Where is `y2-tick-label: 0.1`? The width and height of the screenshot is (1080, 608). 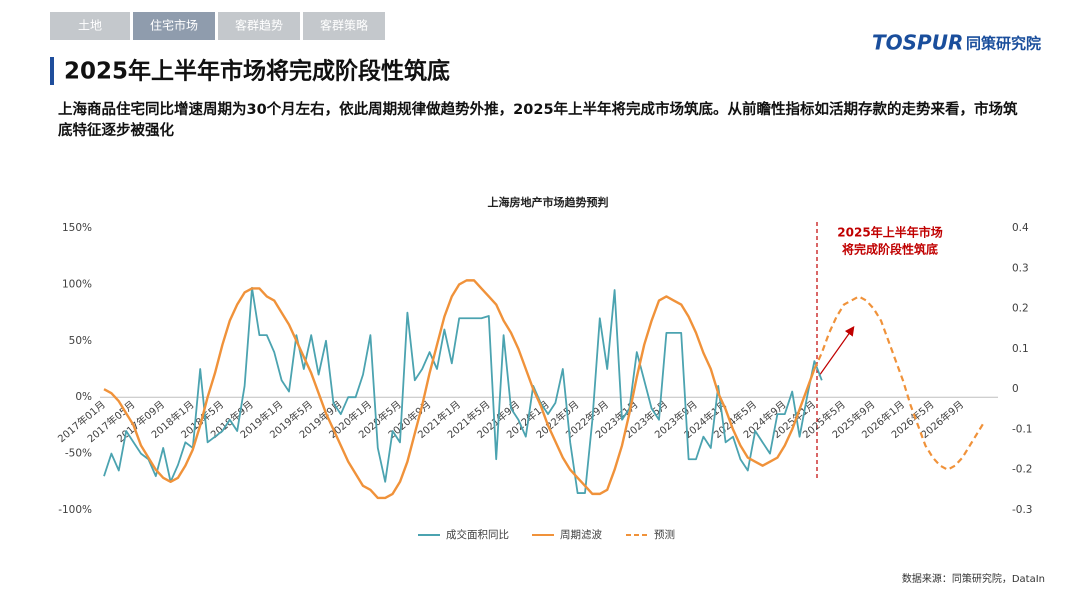
y2-tick-label: 0.1 is located at coordinates (1020, 349).